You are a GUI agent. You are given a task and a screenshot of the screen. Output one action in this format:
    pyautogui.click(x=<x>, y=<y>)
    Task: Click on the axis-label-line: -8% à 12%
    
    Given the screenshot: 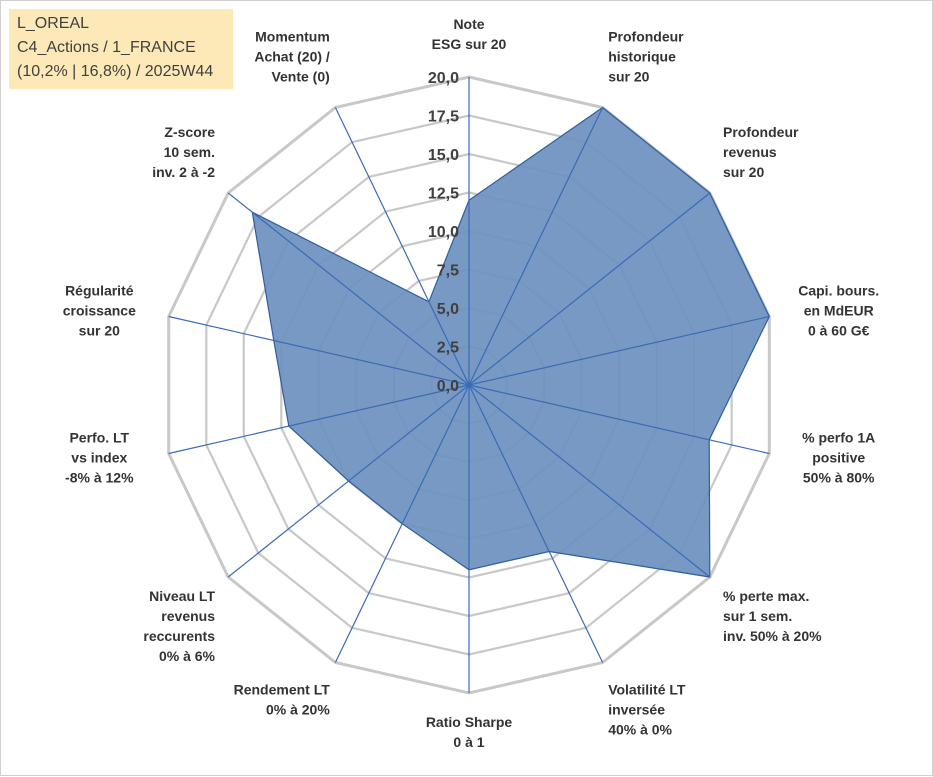 What is the action you would take?
    pyautogui.click(x=99, y=477)
    